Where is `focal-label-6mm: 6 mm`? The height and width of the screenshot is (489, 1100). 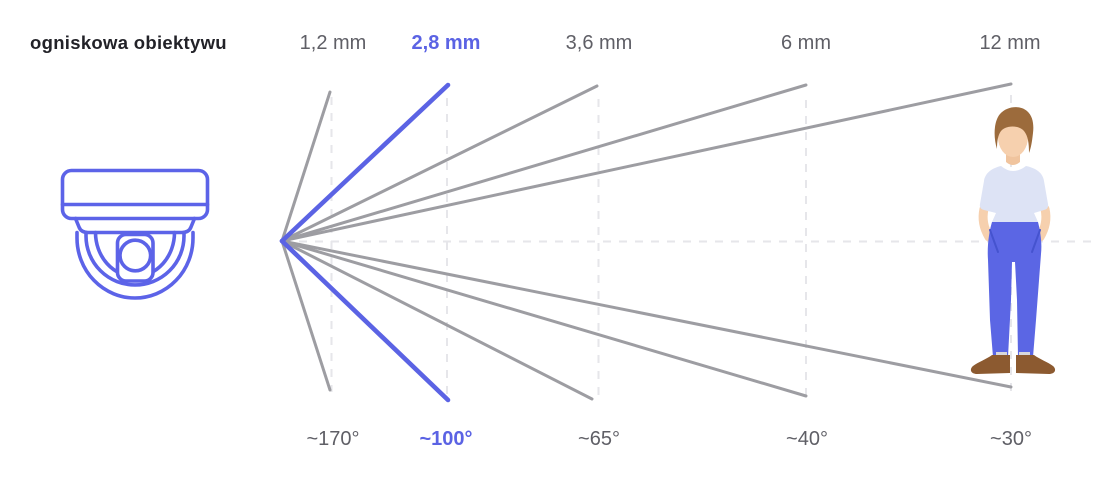
focal-label-6mm: 6 mm is located at coordinates (806, 43).